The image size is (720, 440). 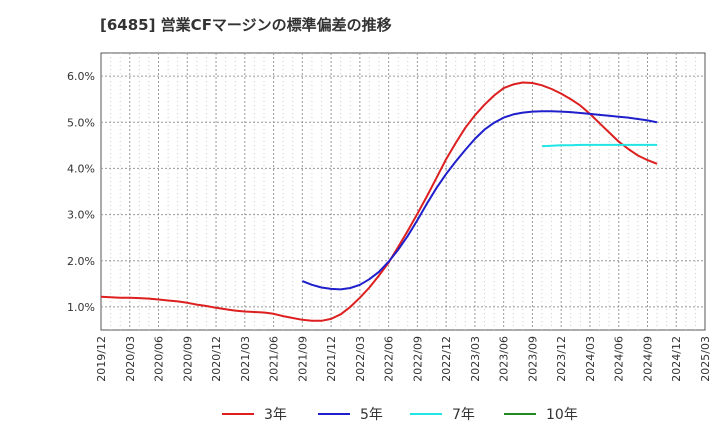 I want to click on legend-label-1: 3年, so click(x=275, y=415).